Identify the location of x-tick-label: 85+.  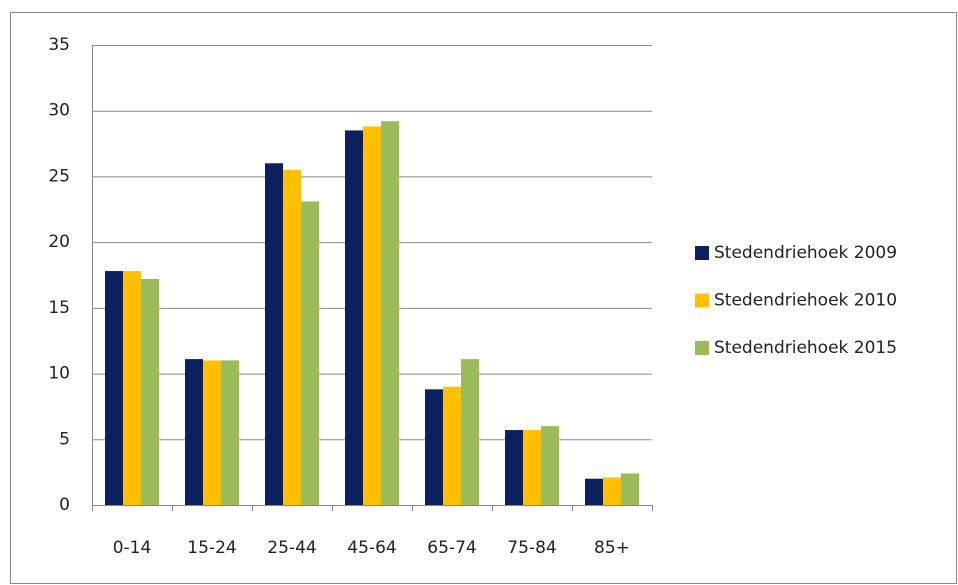
(612, 548).